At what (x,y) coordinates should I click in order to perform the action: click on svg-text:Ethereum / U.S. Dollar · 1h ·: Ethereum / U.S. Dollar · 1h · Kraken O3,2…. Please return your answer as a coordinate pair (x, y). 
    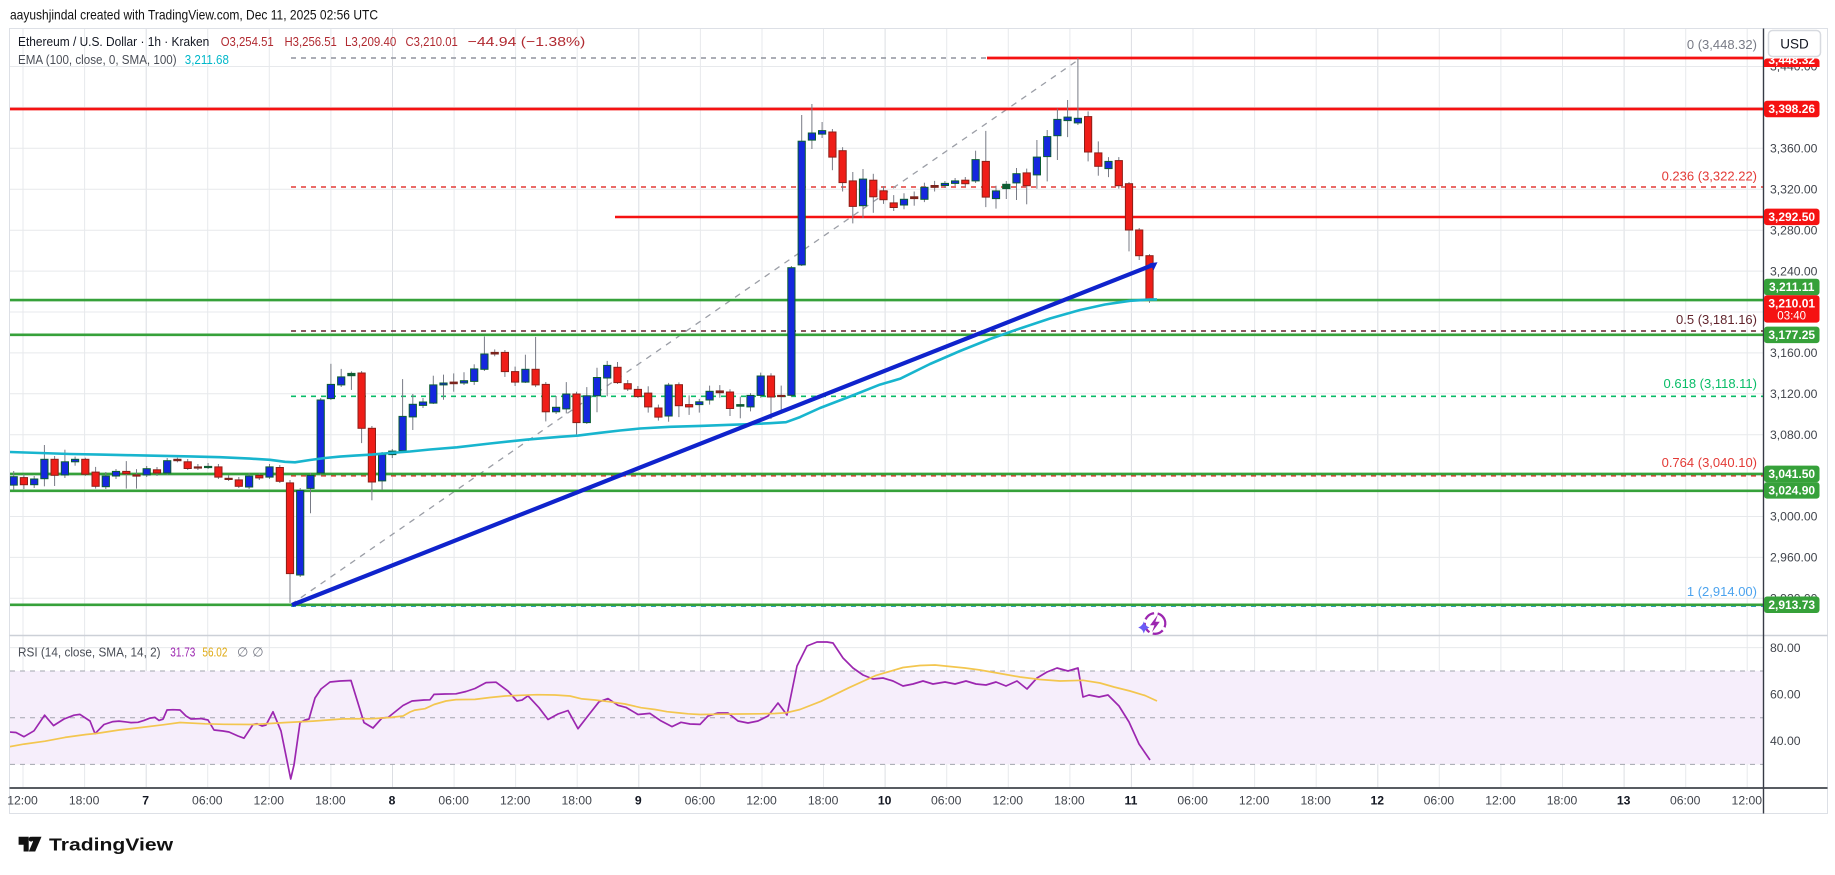
    Looking at the image, I should click on (301, 41).